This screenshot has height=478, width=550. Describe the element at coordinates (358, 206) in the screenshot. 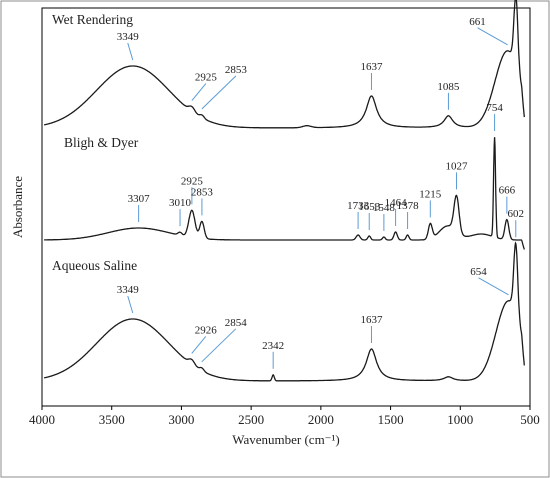

I see `peak-label-1733: 1733` at that location.